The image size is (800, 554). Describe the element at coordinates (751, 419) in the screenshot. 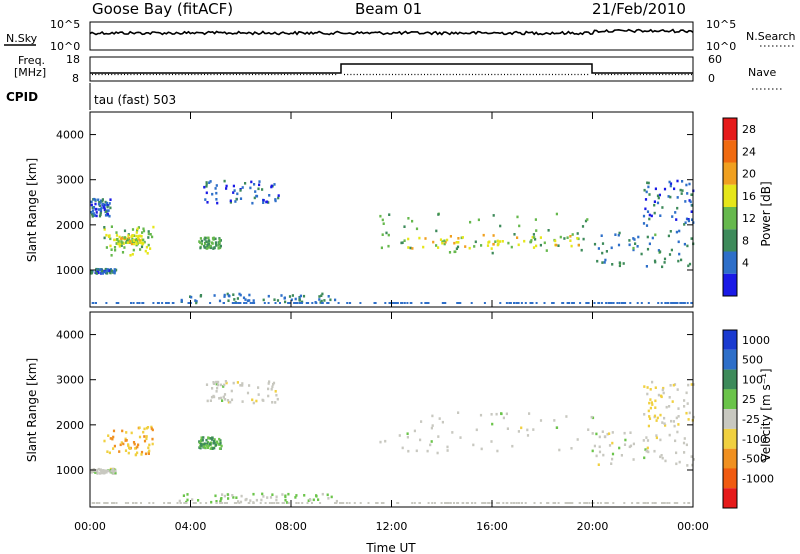

I see `velocity-colorbar-tick-label: -25` at that location.